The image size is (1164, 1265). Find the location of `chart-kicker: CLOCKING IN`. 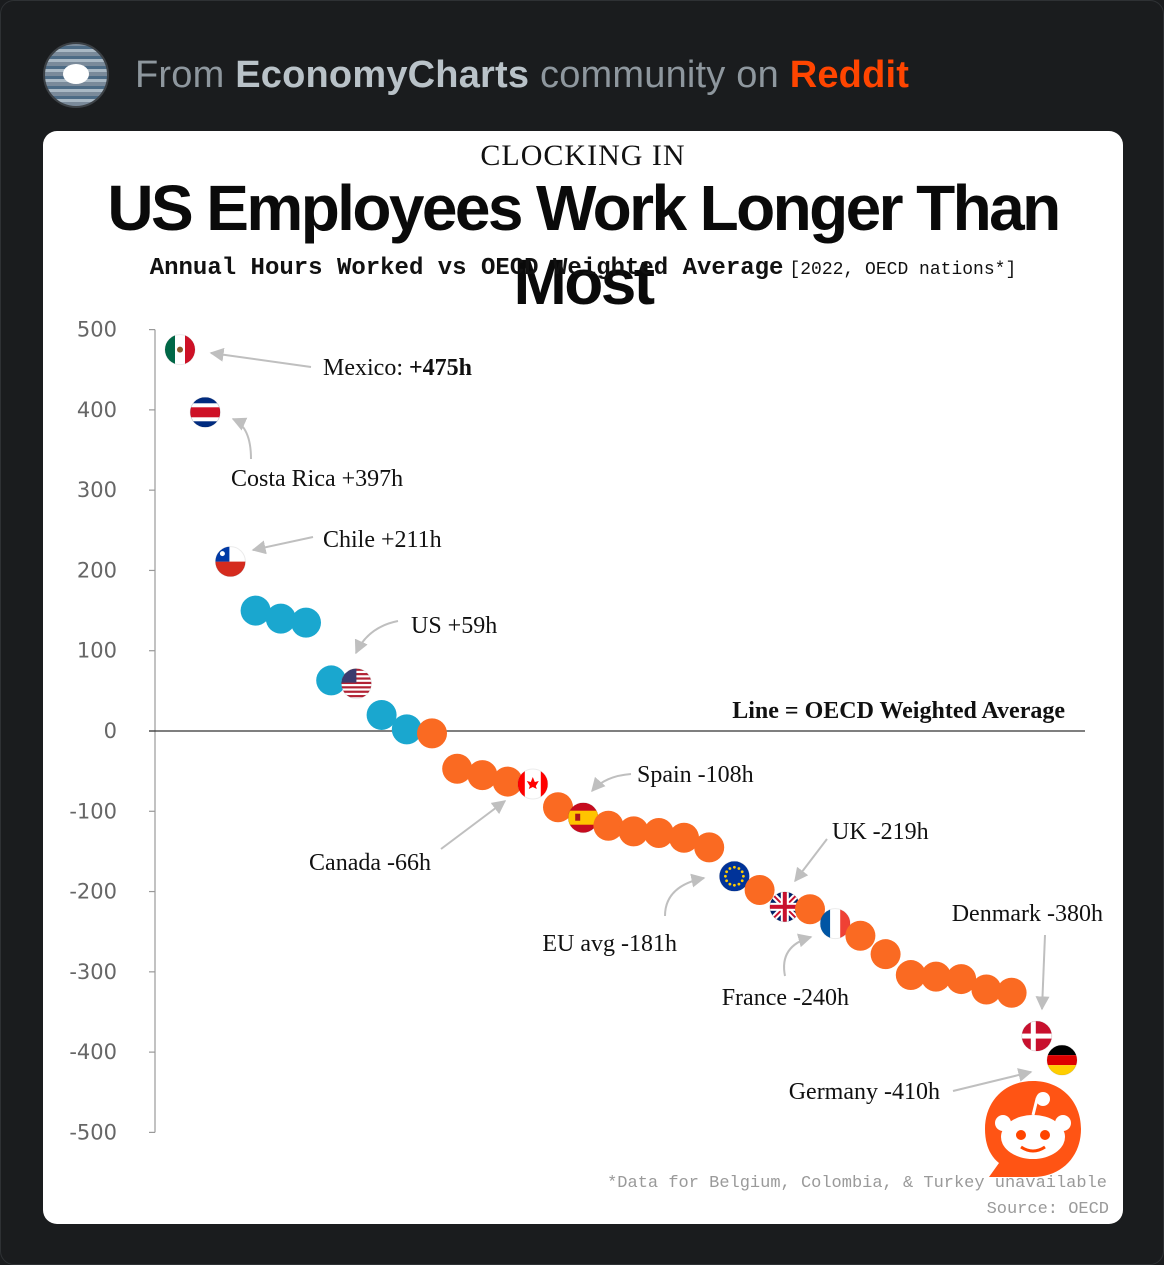

chart-kicker: CLOCKING IN is located at coordinates (583, 155).